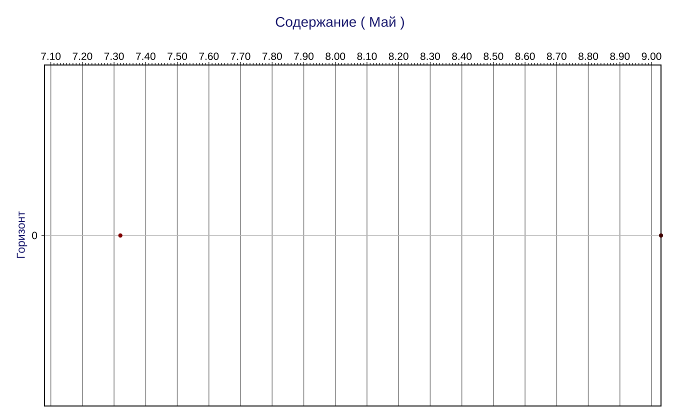 The height and width of the screenshot is (419, 675). What do you see at coordinates (367, 56) in the screenshot?
I see `x-tick-label: 8.10` at bounding box center [367, 56].